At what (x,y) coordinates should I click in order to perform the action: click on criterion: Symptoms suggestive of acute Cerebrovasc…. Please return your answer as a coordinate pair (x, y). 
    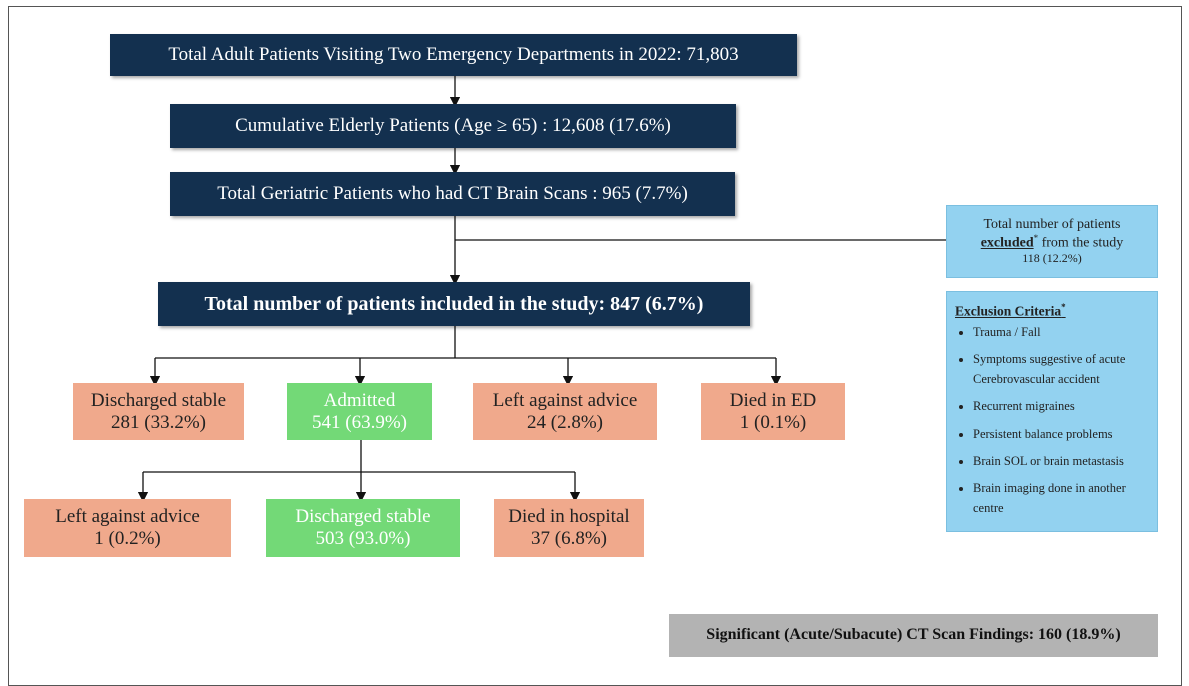
    Looking at the image, I should click on (1061, 369).